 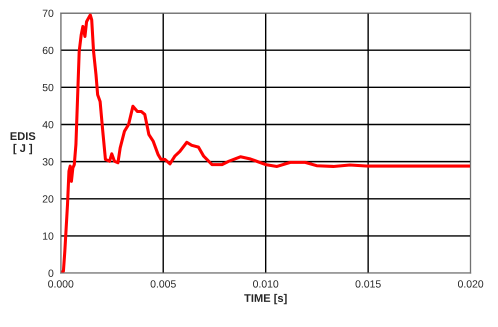 What do you see at coordinates (471, 284) in the screenshot?
I see `x-tick-label: 0.020` at bounding box center [471, 284].